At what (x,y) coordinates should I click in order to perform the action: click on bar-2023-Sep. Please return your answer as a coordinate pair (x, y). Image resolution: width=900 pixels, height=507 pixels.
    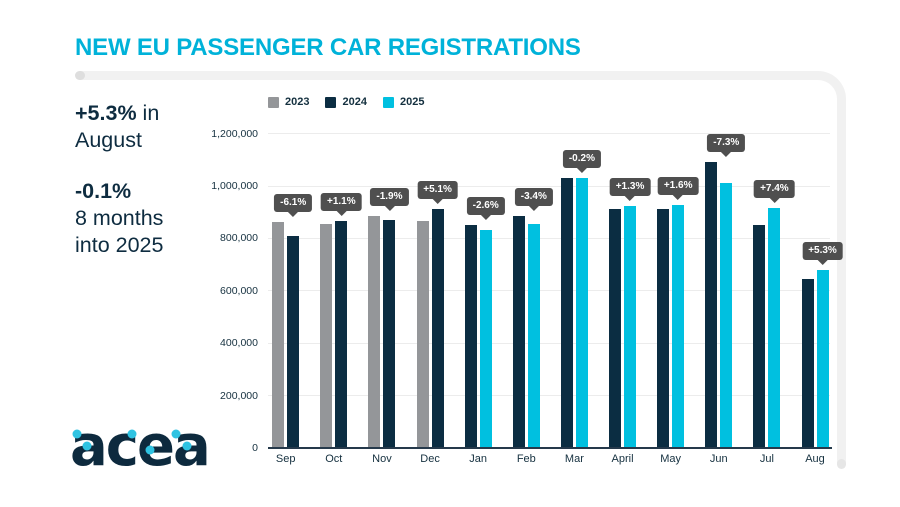
    Looking at the image, I should click on (278, 335).